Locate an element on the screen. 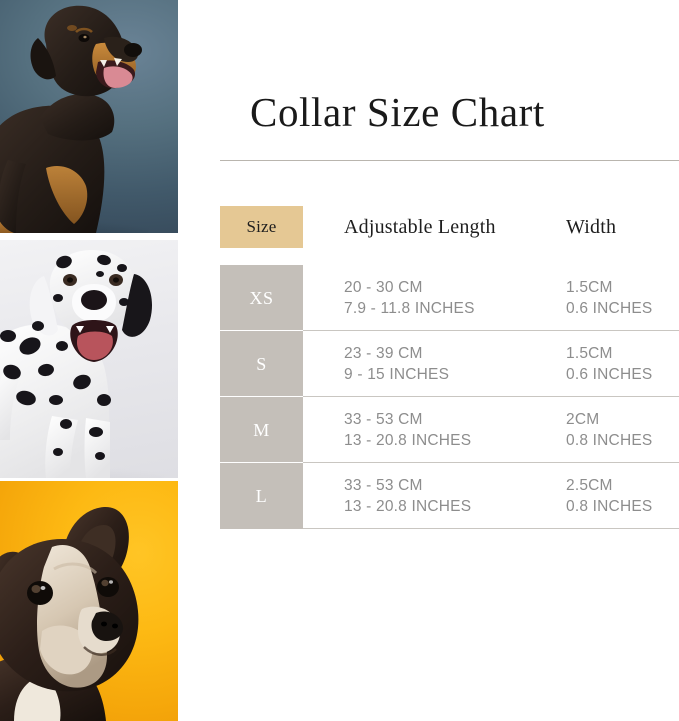  width-cm-value: 2.5CM is located at coordinates (589, 485).